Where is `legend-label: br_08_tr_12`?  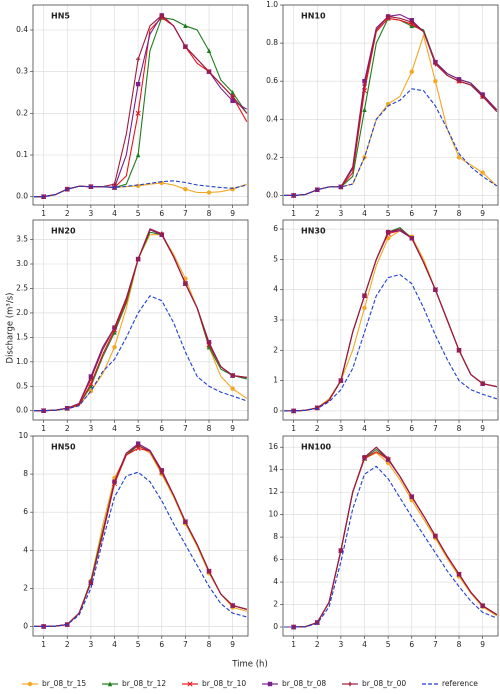 legend-label: br_08_tr_12 is located at coordinates (144, 683).